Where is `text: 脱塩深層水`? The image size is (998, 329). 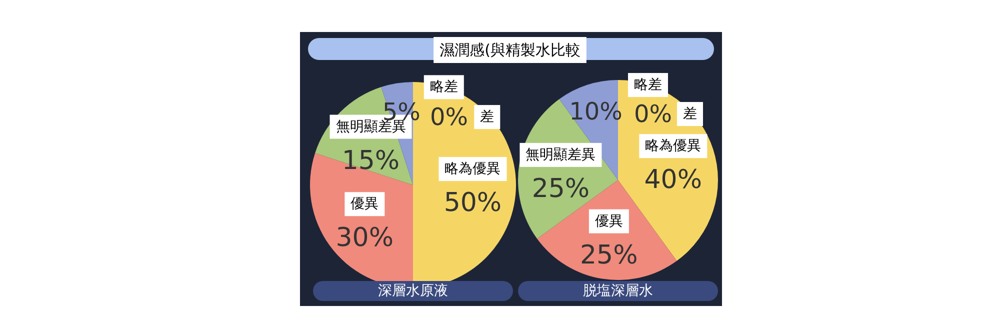
text: 脱塩深層水 is located at coordinates (618, 291).